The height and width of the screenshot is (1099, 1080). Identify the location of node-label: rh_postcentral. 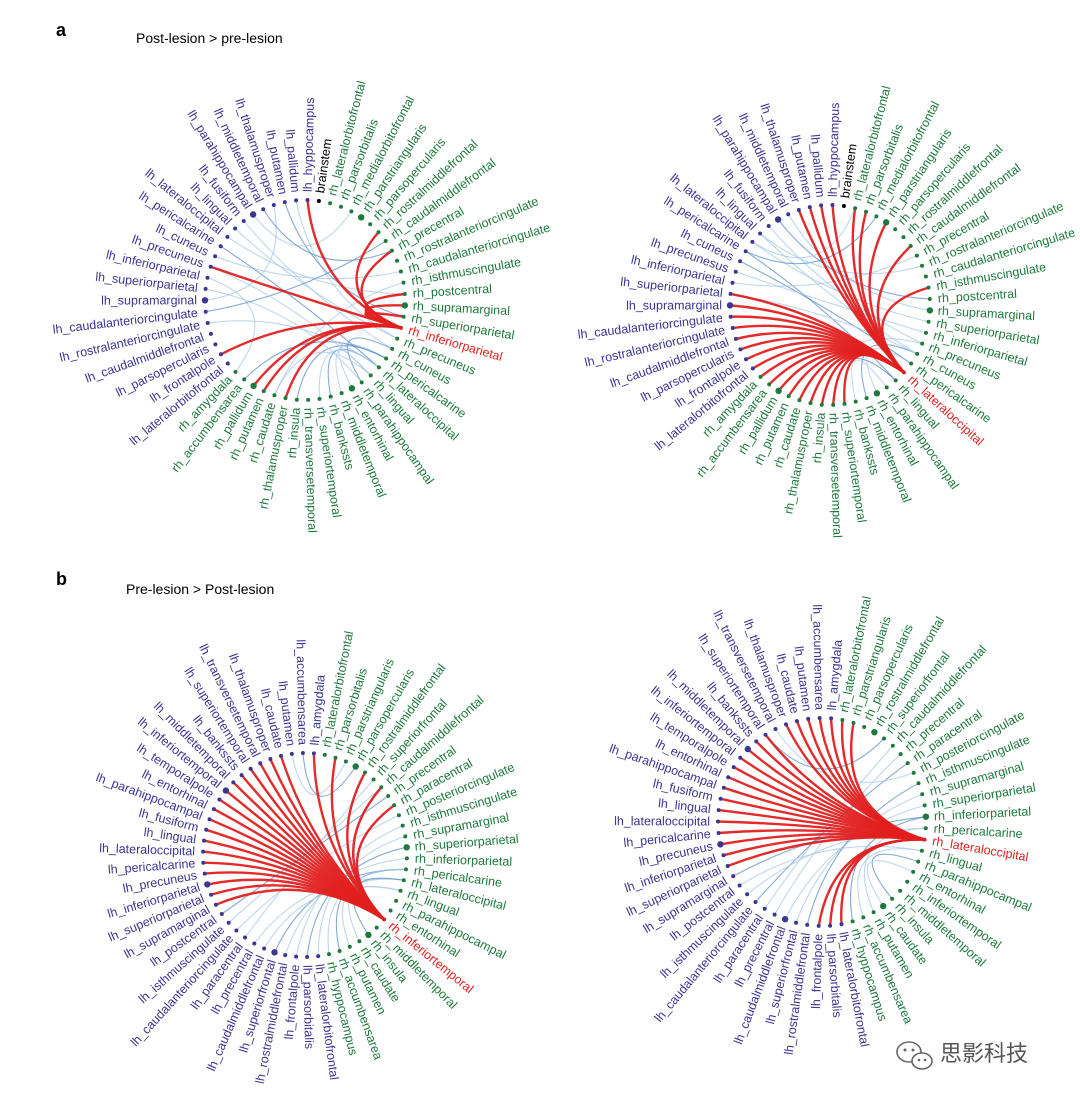
(452, 291).